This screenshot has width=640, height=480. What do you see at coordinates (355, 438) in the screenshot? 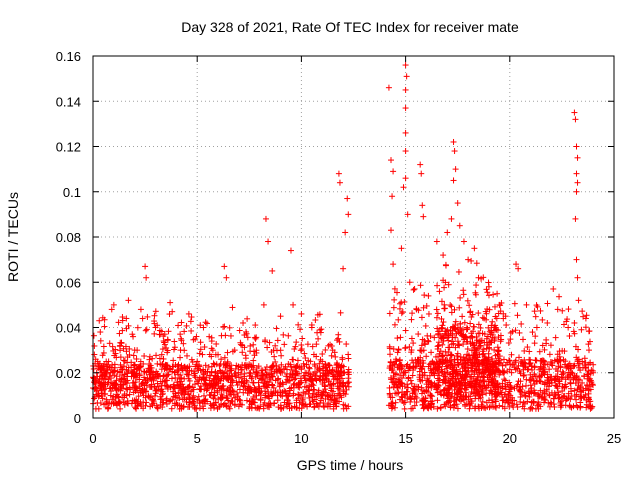
I see `x-tick-labels: 0 5 10 15 20 25` at bounding box center [355, 438].